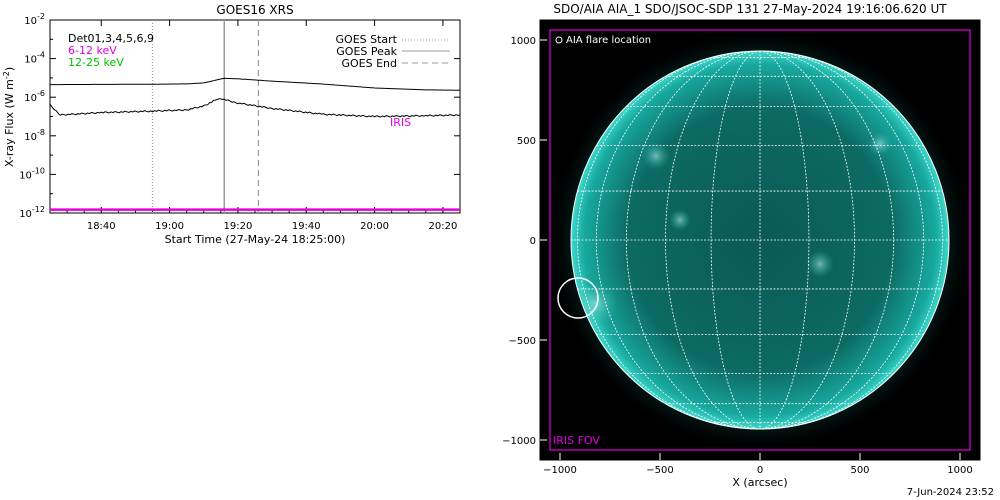  I want to click on goes-y-tick-exp: -6, so click(41, 93).